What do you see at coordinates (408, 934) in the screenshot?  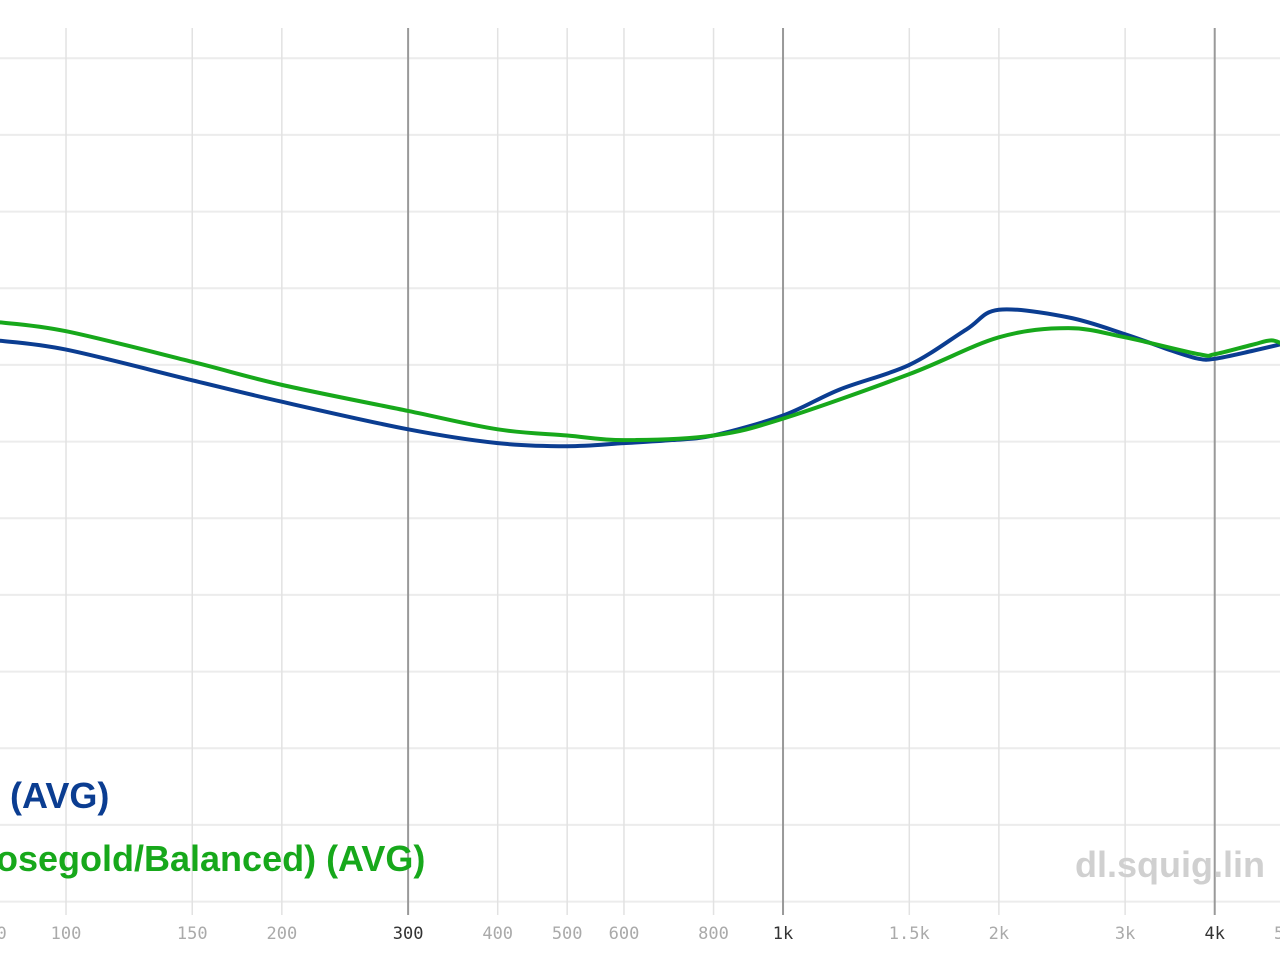 I see `x-tick-label: 300` at bounding box center [408, 934].